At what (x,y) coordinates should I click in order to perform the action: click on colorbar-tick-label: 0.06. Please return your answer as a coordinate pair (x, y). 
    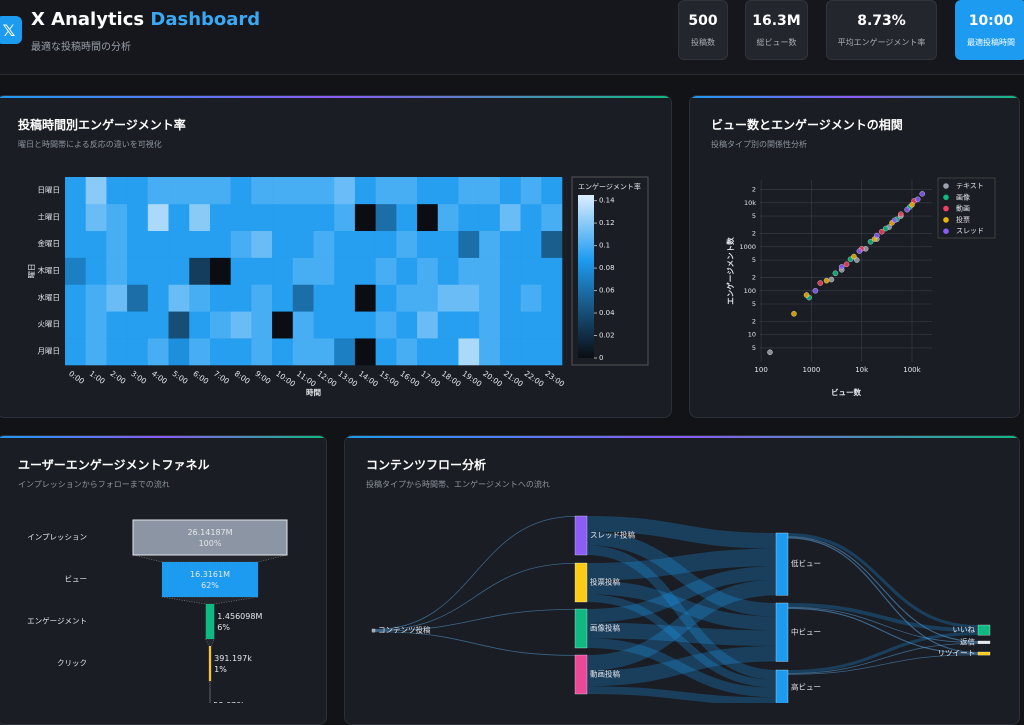
    Looking at the image, I should click on (607, 291).